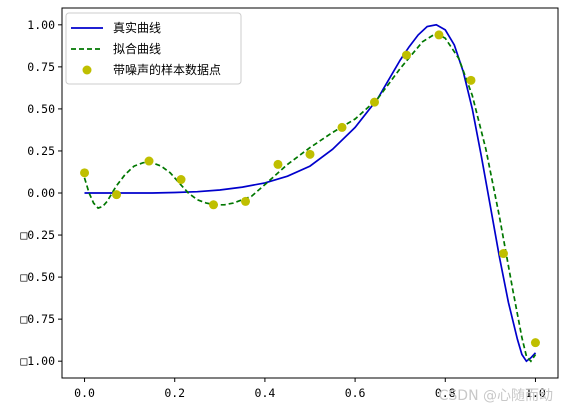  What do you see at coordinates (37, 235) in the screenshot?
I see `y-tick-label: □0.25` at bounding box center [37, 235].